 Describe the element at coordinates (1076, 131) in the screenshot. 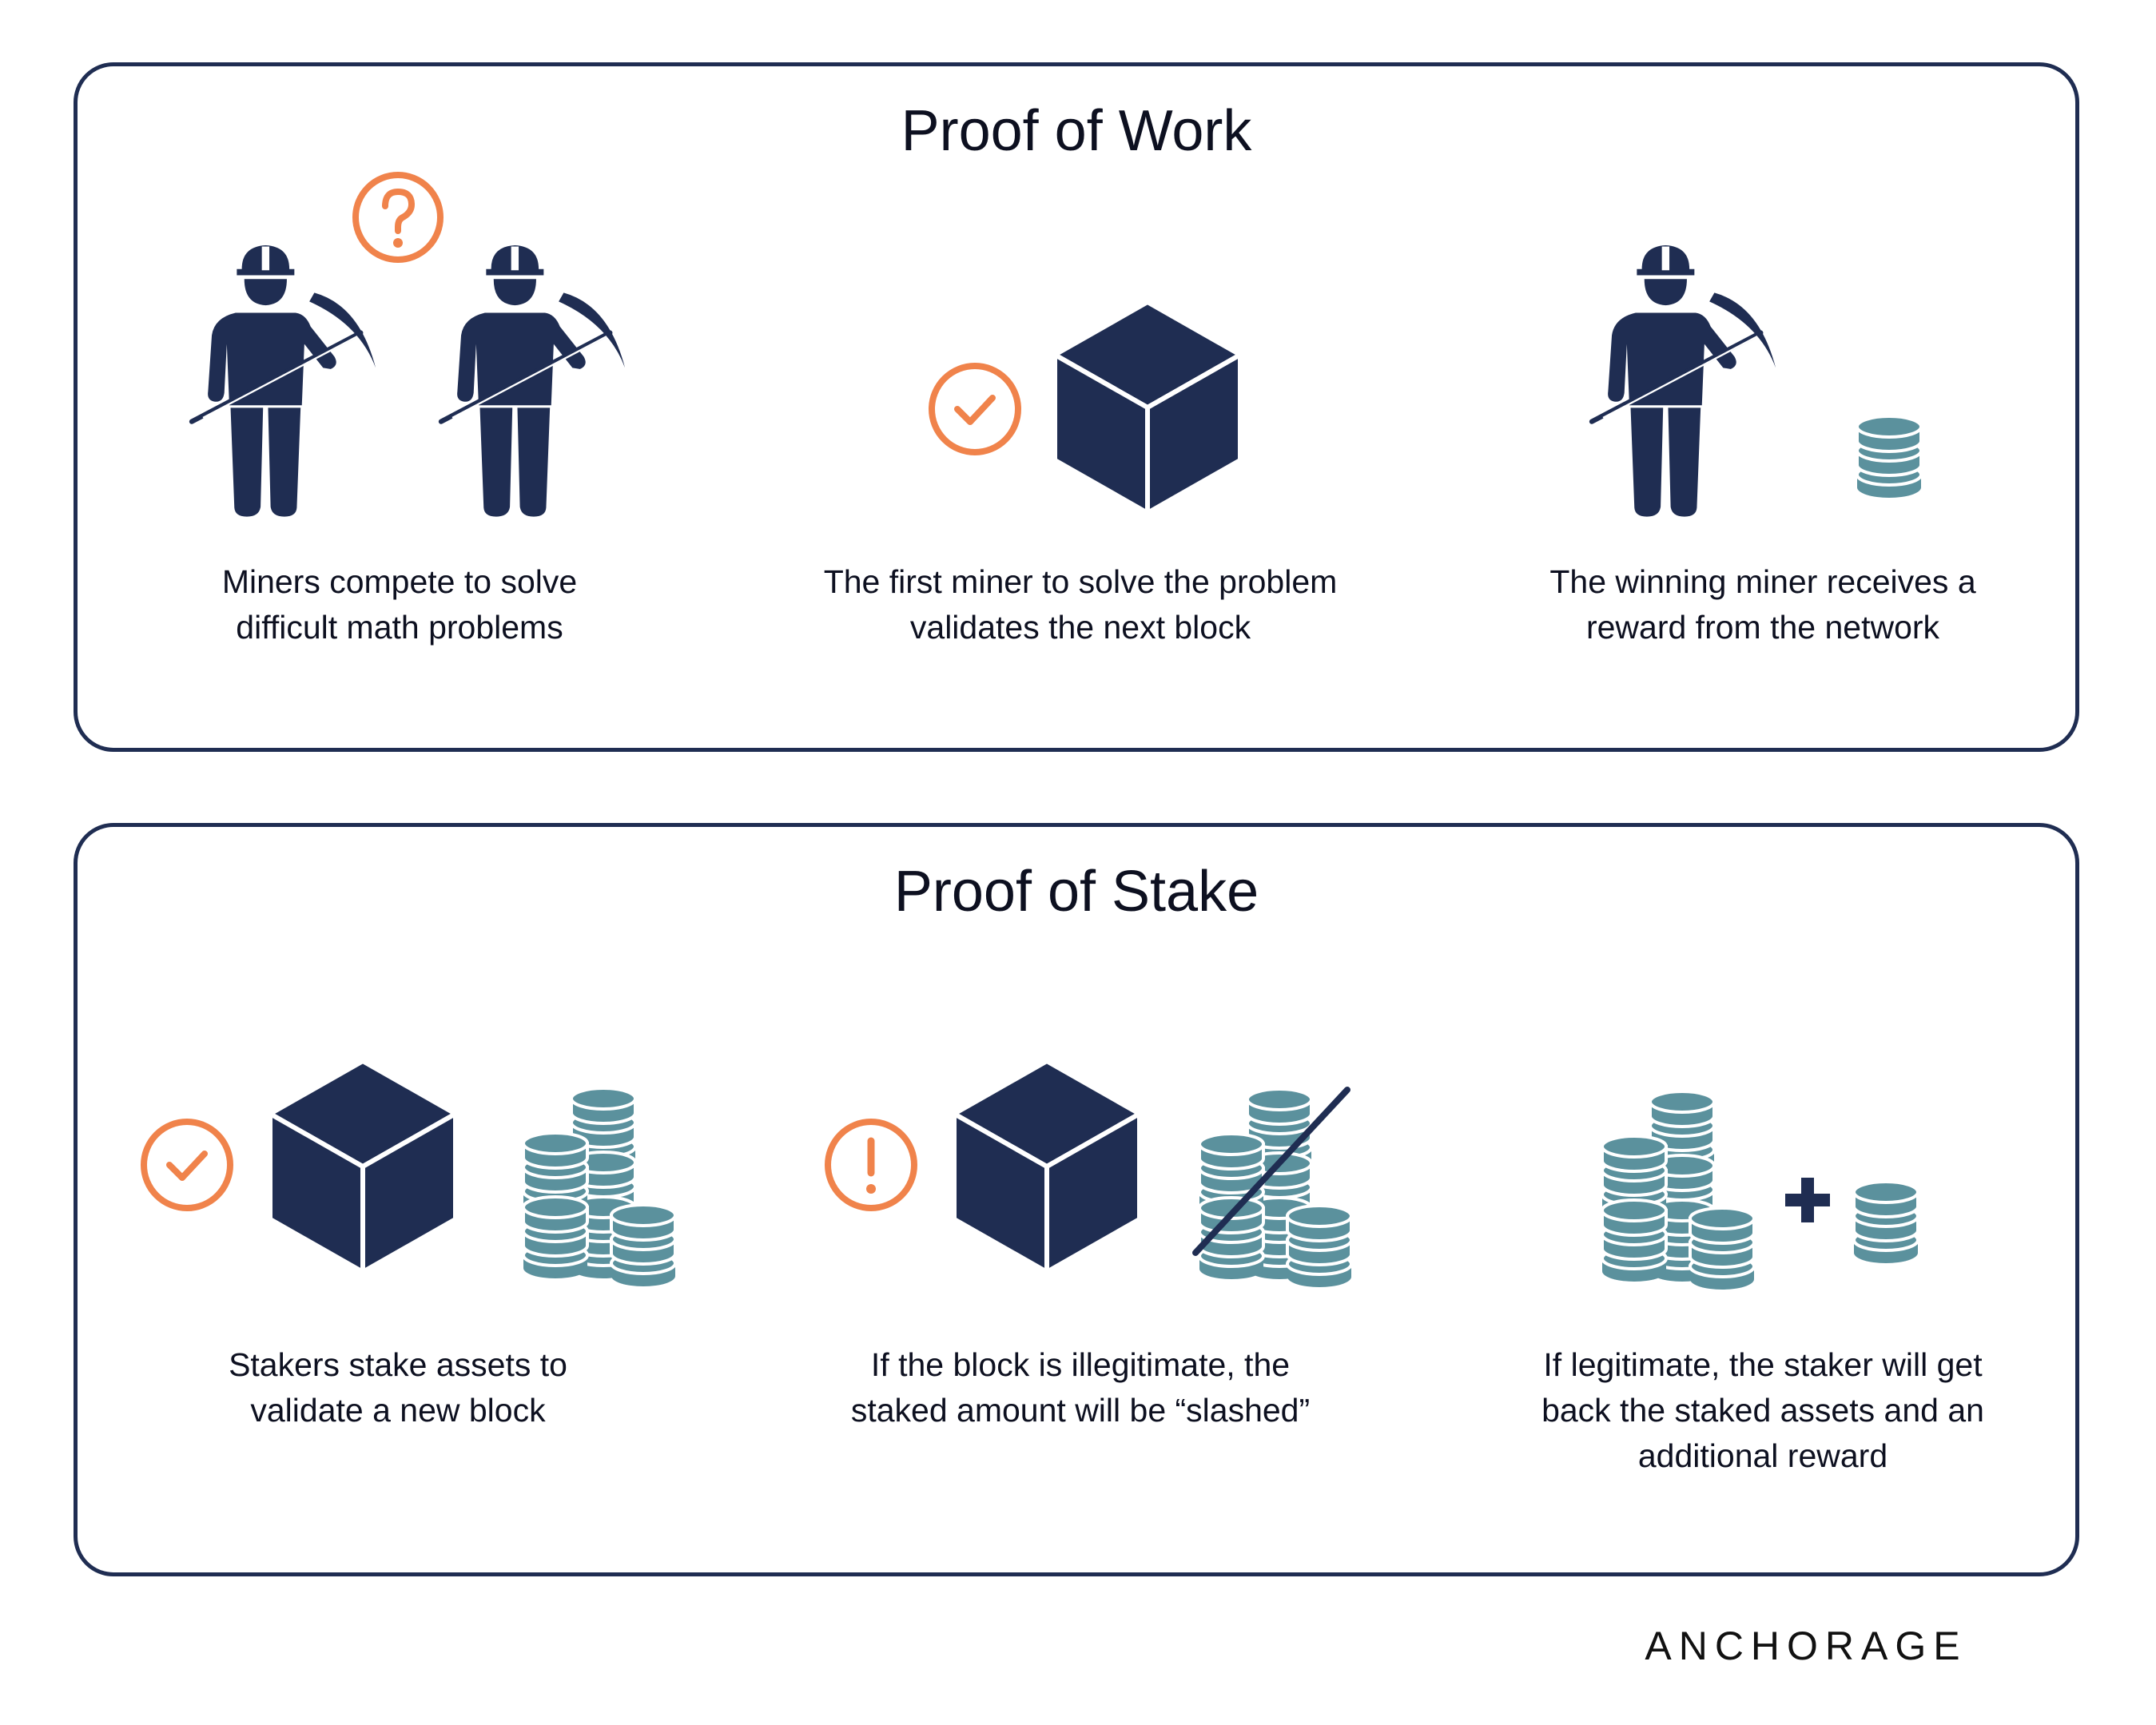

I see `proof-of-work-title: Proof of Work` at that location.